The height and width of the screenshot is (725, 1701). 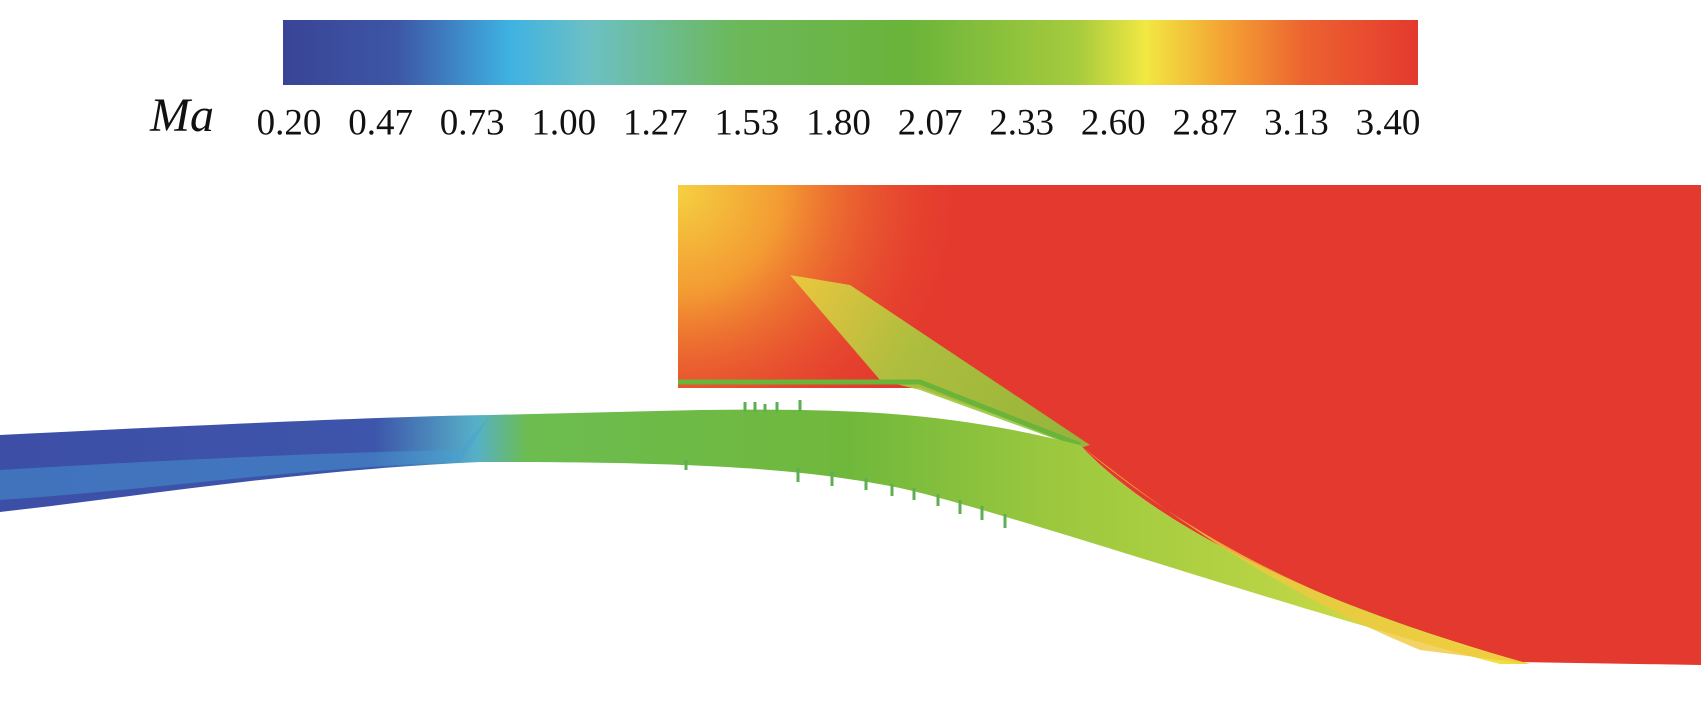 What do you see at coordinates (245, 458) in the screenshot?
I see `inlet-shock` at bounding box center [245, 458].